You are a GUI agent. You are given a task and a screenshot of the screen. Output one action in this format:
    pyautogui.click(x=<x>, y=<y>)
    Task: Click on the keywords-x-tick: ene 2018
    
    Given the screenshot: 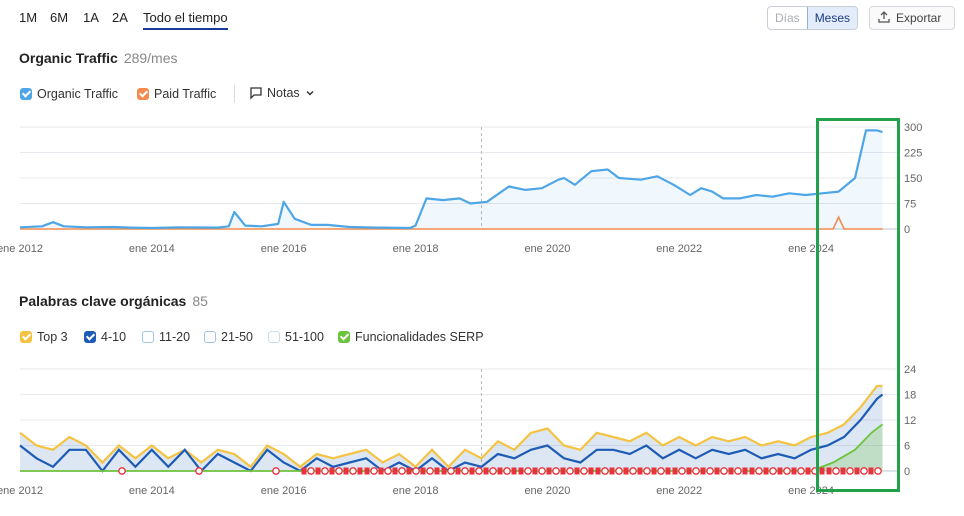 What is the action you would take?
    pyautogui.click(x=416, y=491)
    